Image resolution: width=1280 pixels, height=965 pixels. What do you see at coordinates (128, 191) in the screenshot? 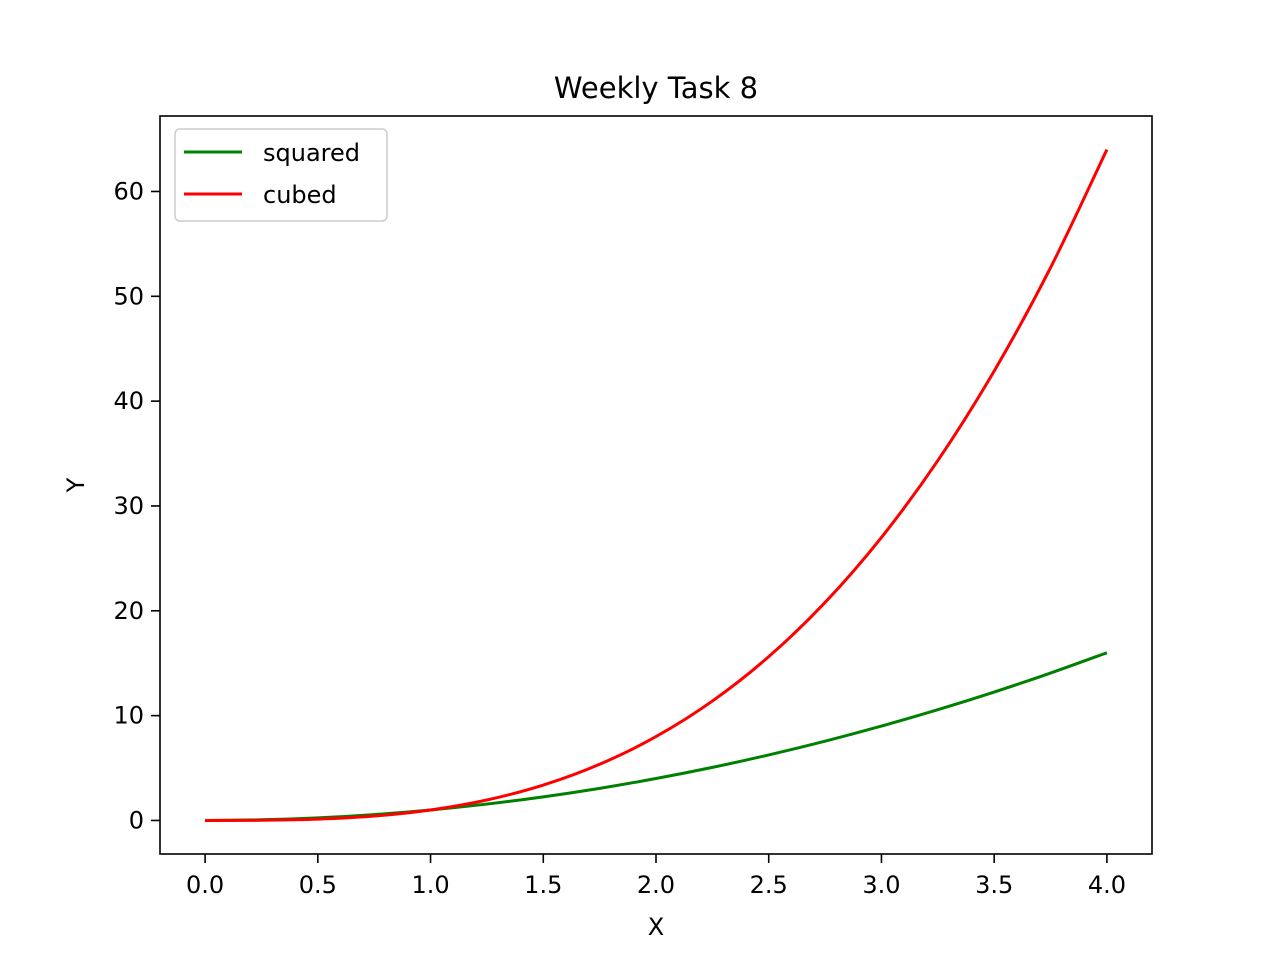
I see `y-tick-label: 60` at bounding box center [128, 191].